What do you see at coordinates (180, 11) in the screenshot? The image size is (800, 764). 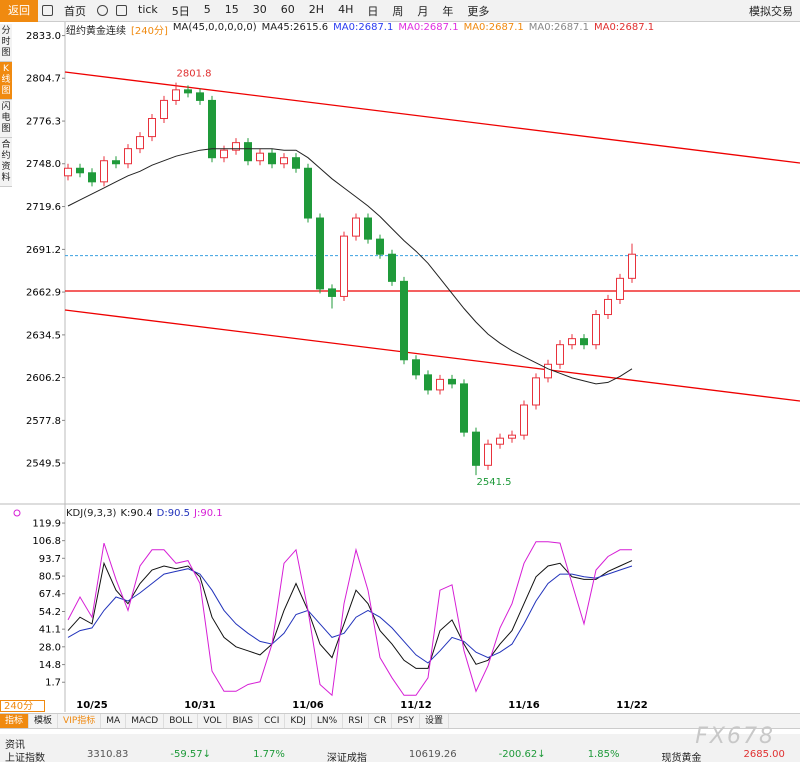 I see `period-button: 5日` at bounding box center [180, 11].